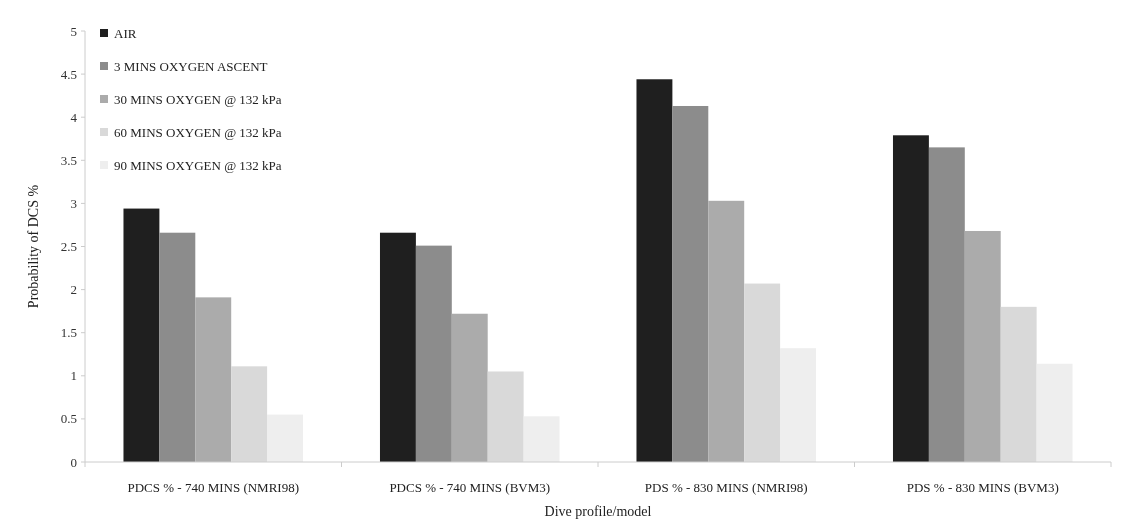 This screenshot has height=522, width=1123. Describe the element at coordinates (68, 333) in the screenshot. I see `y-tick-label: 1.5` at that location.